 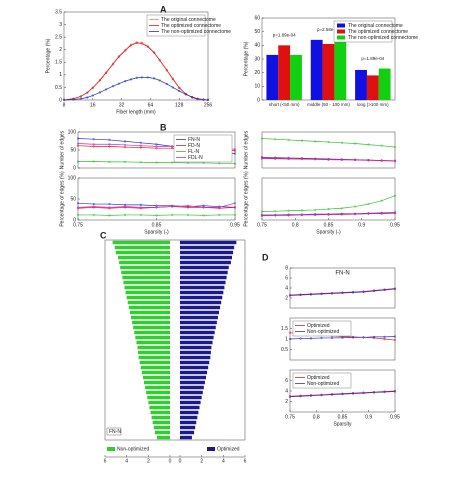 I want to click on annotation: p=1.89e-04, so click(x=284, y=35).